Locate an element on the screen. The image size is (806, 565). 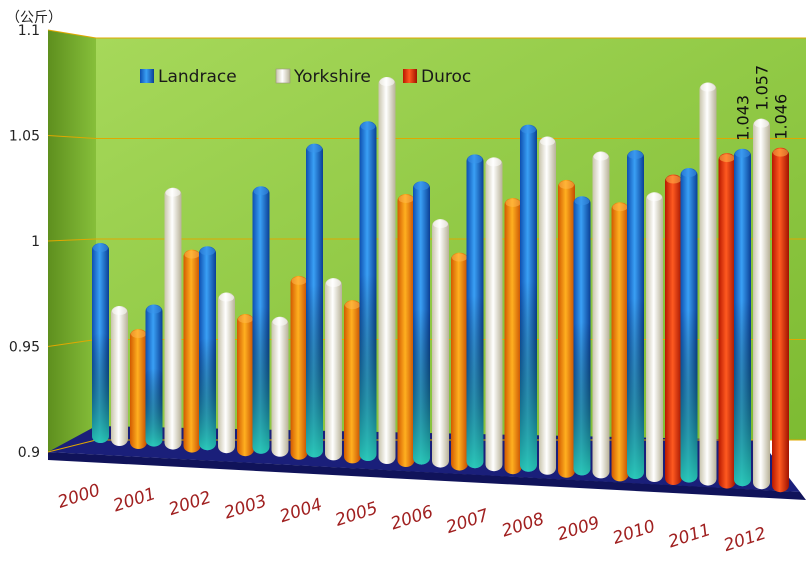
bar-yorkshire-2002 is located at coordinates (226, 373).